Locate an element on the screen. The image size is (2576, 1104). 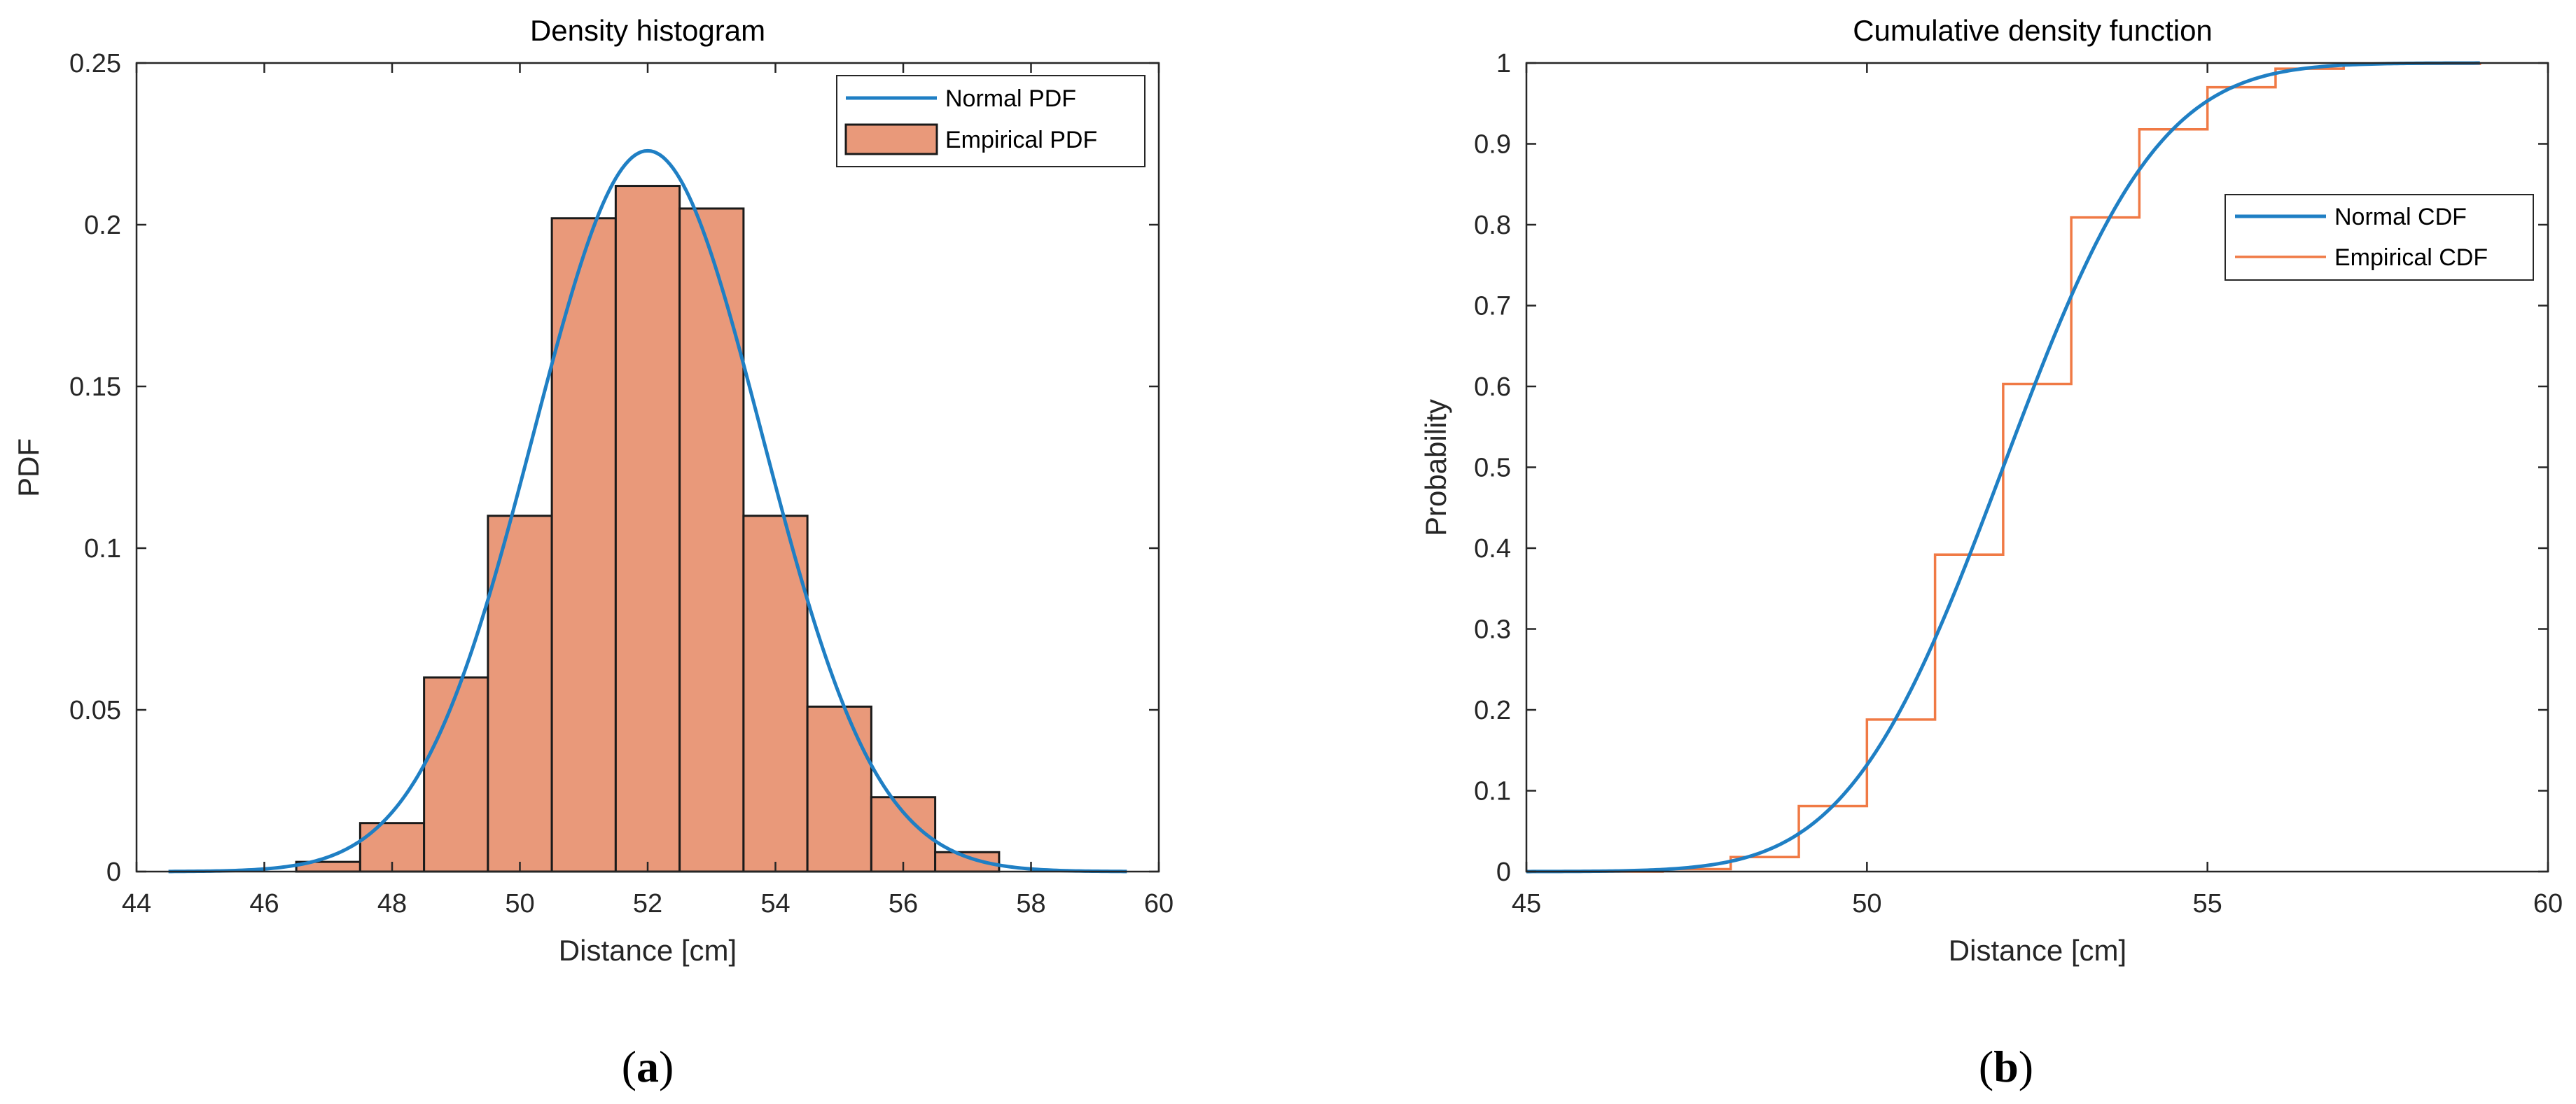
x-tick-label: 52 is located at coordinates (647, 903).